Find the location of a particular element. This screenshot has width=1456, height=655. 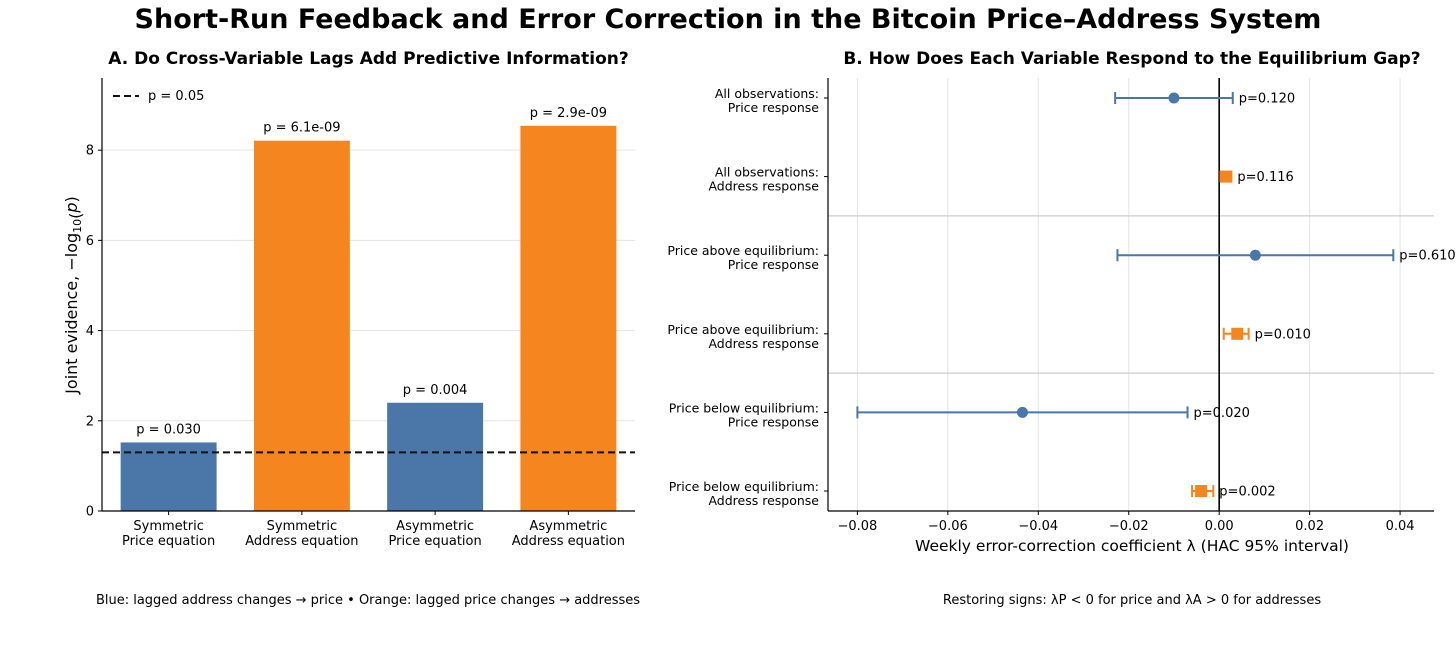

p-value-label: p=0.010 is located at coordinates (1283, 334).